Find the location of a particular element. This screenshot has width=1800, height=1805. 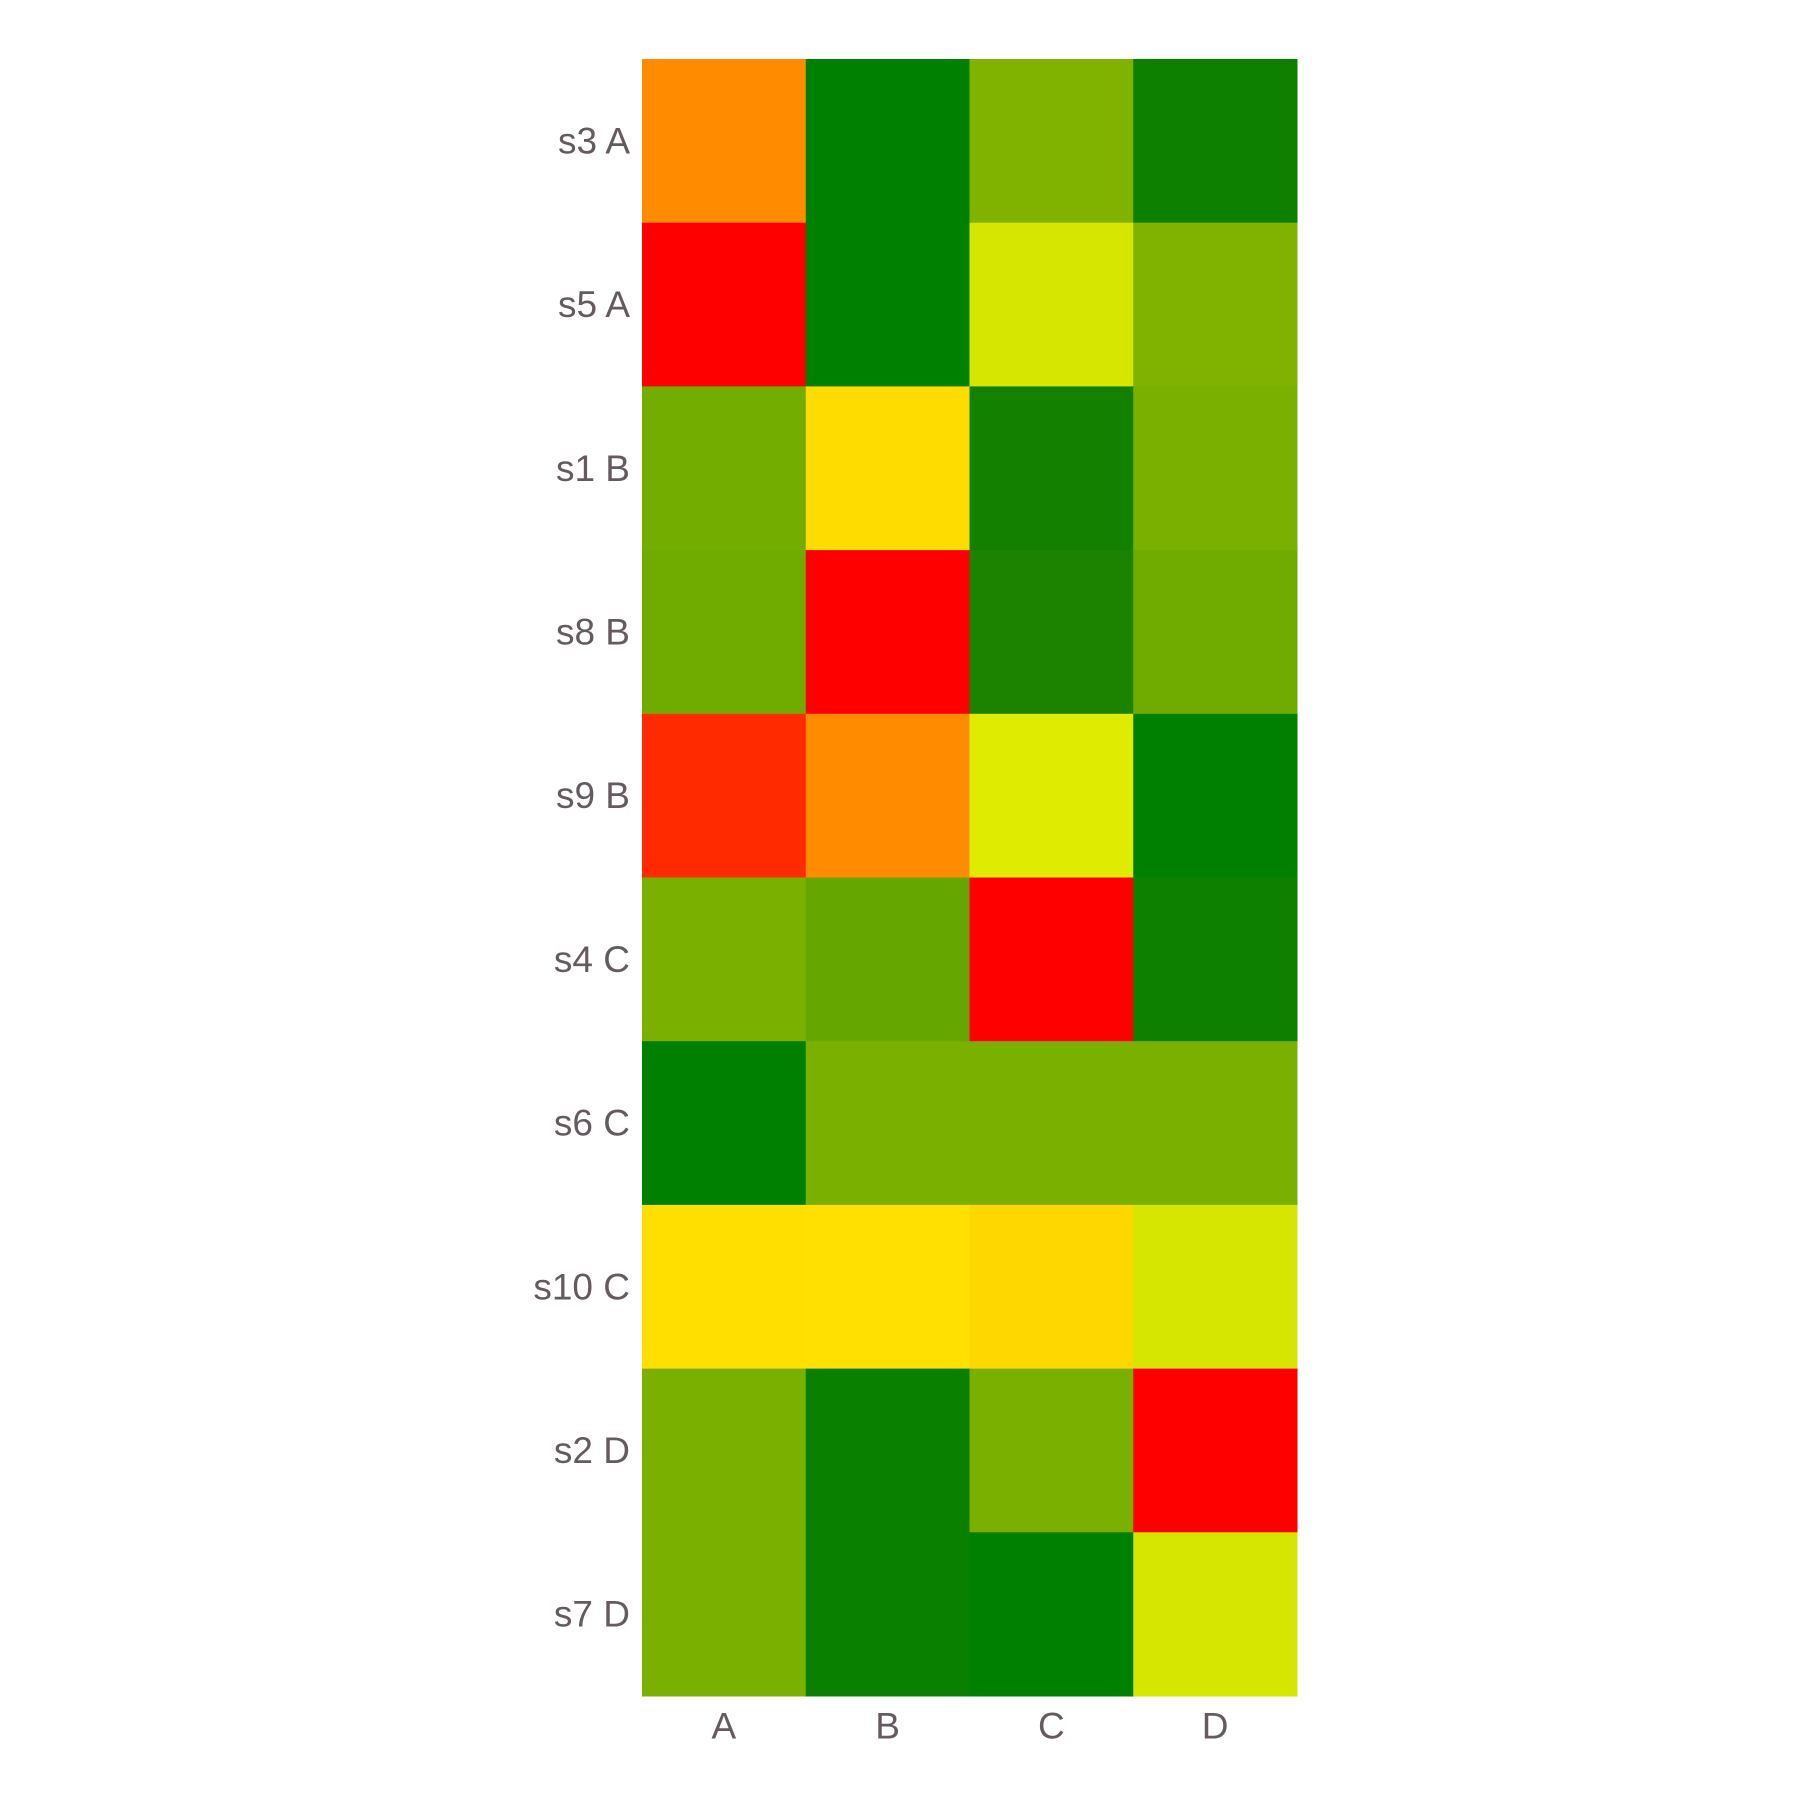

y-tick-label: s4 C is located at coordinates (592, 959).